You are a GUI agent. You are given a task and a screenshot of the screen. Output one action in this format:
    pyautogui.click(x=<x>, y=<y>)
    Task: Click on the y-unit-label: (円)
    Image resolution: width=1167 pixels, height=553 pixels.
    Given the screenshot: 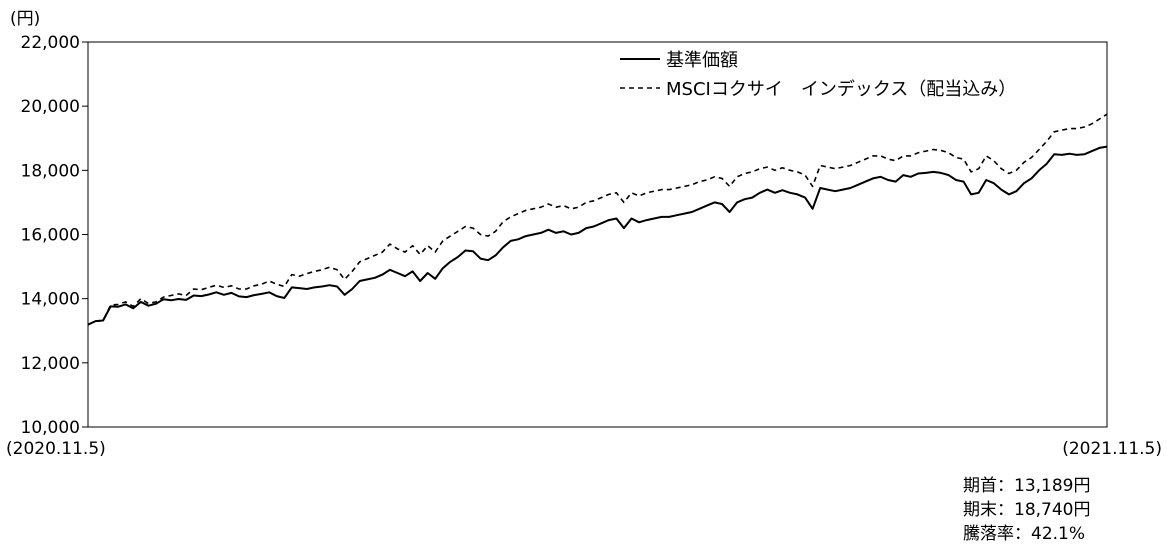 What is the action you would take?
    pyautogui.click(x=25, y=19)
    